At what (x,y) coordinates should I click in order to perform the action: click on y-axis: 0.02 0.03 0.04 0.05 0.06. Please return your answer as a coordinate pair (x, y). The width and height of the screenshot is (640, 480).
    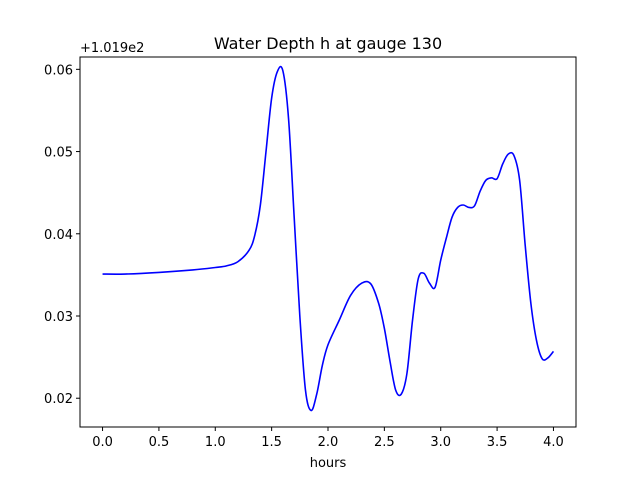
    Looking at the image, I should click on (62, 235).